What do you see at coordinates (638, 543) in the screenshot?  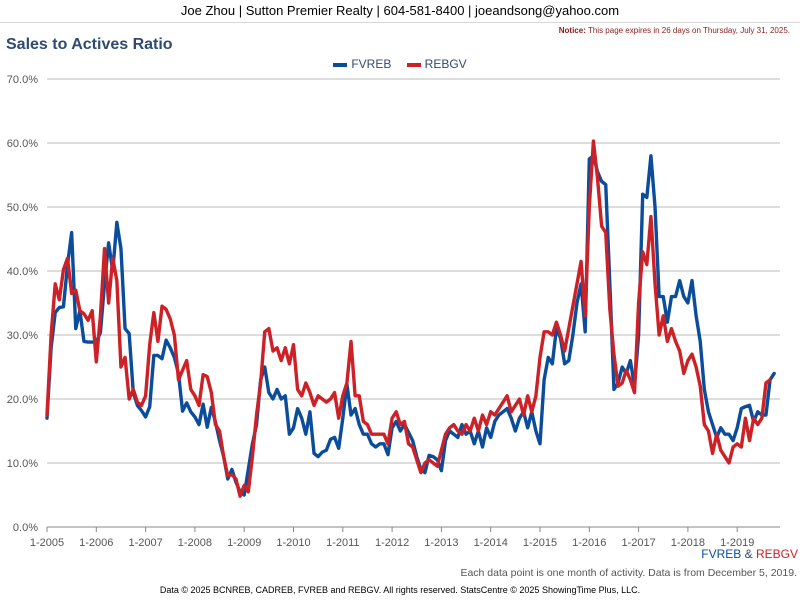 I see `x-tick-label: 1-2017` at bounding box center [638, 543].